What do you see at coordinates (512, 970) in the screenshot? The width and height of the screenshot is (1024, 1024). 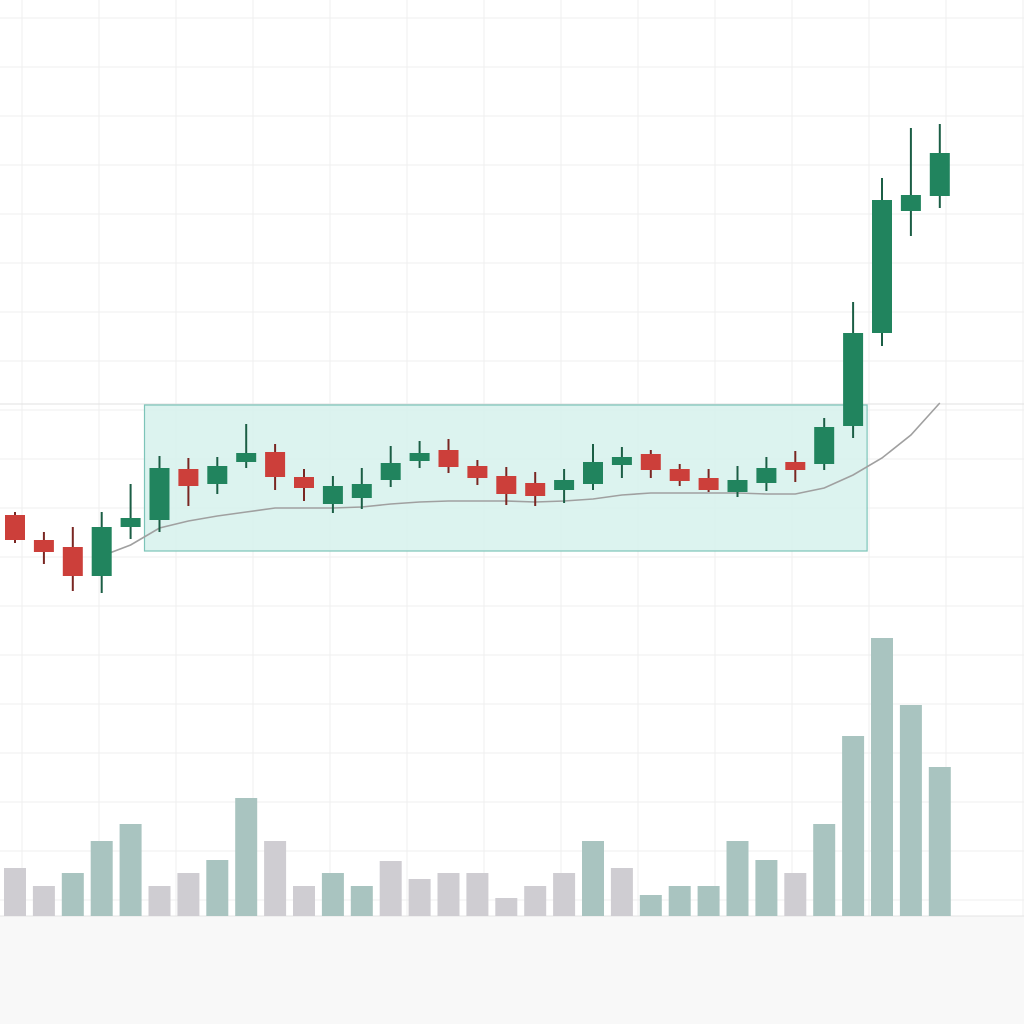 I see `footer-area` at bounding box center [512, 970].